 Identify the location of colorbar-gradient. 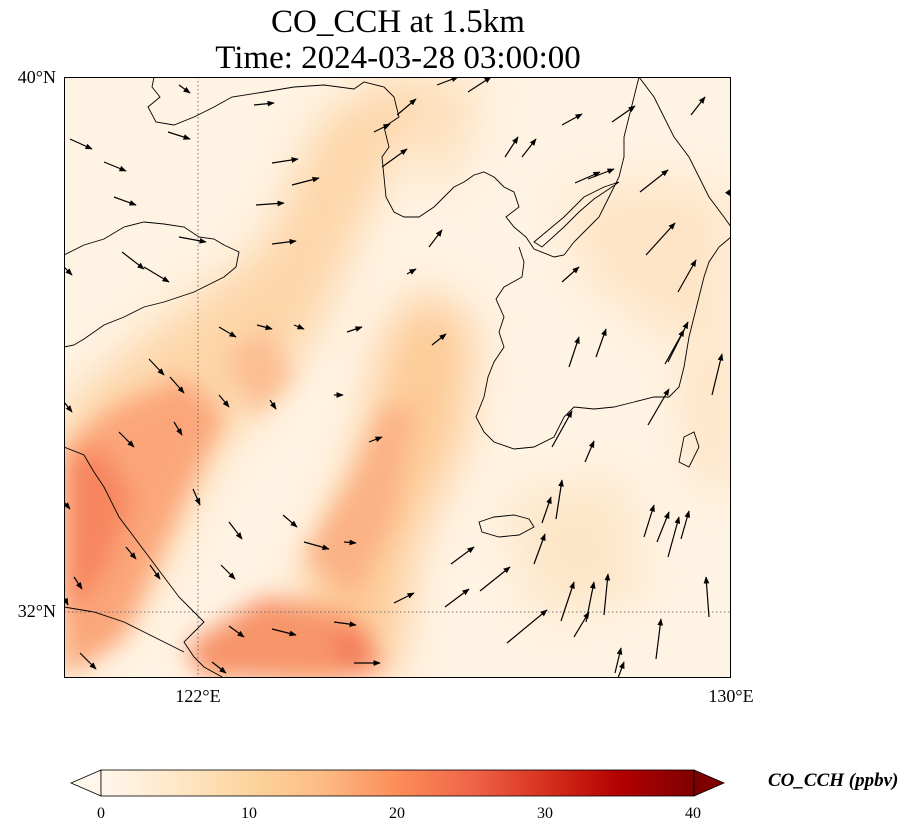
(397, 783).